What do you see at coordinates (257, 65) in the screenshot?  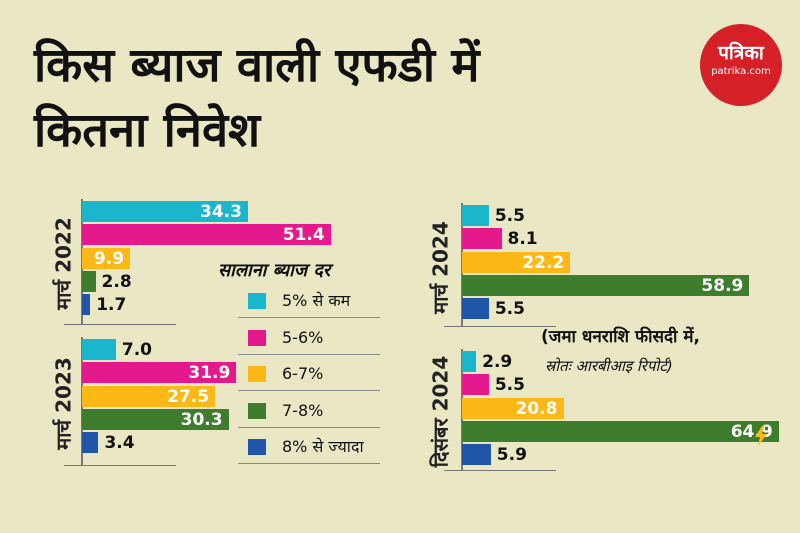 I see `page-title: किस ब्याज वाली एफडी में` at bounding box center [257, 65].